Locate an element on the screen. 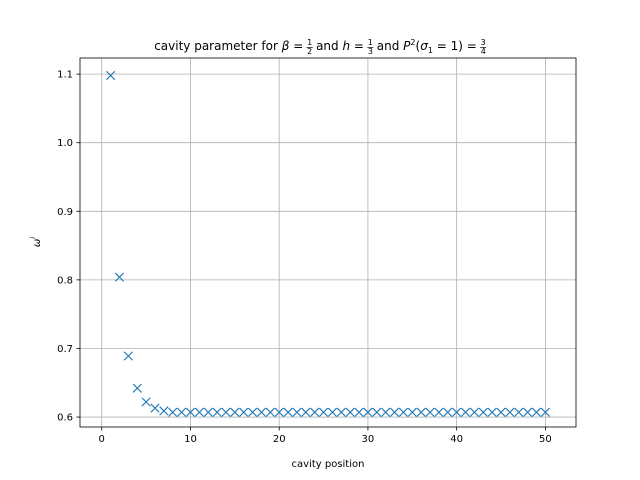 This screenshot has width=640, height=480. y-axis-ticks: 0.6 0.7 0.8 0.9 1.0 1.1 is located at coordinates (68, 247).